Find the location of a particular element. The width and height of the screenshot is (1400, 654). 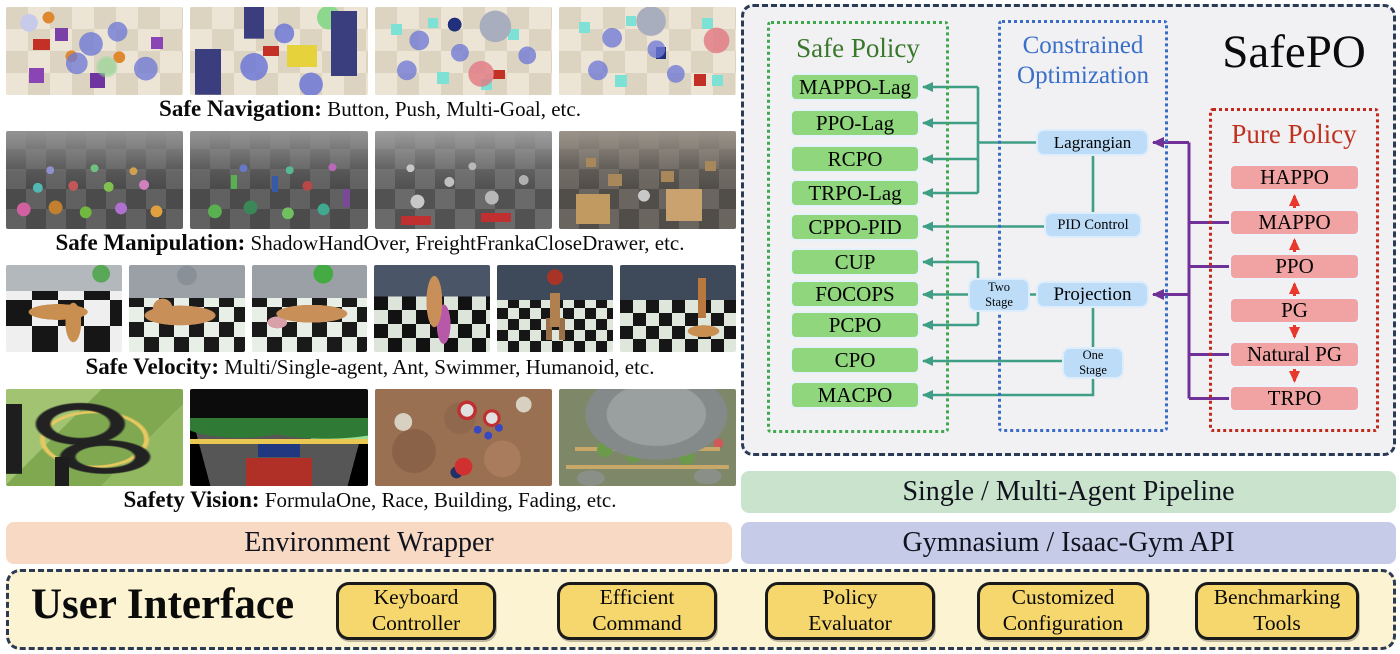

safe-policy-group-border is located at coordinates (858, 227).